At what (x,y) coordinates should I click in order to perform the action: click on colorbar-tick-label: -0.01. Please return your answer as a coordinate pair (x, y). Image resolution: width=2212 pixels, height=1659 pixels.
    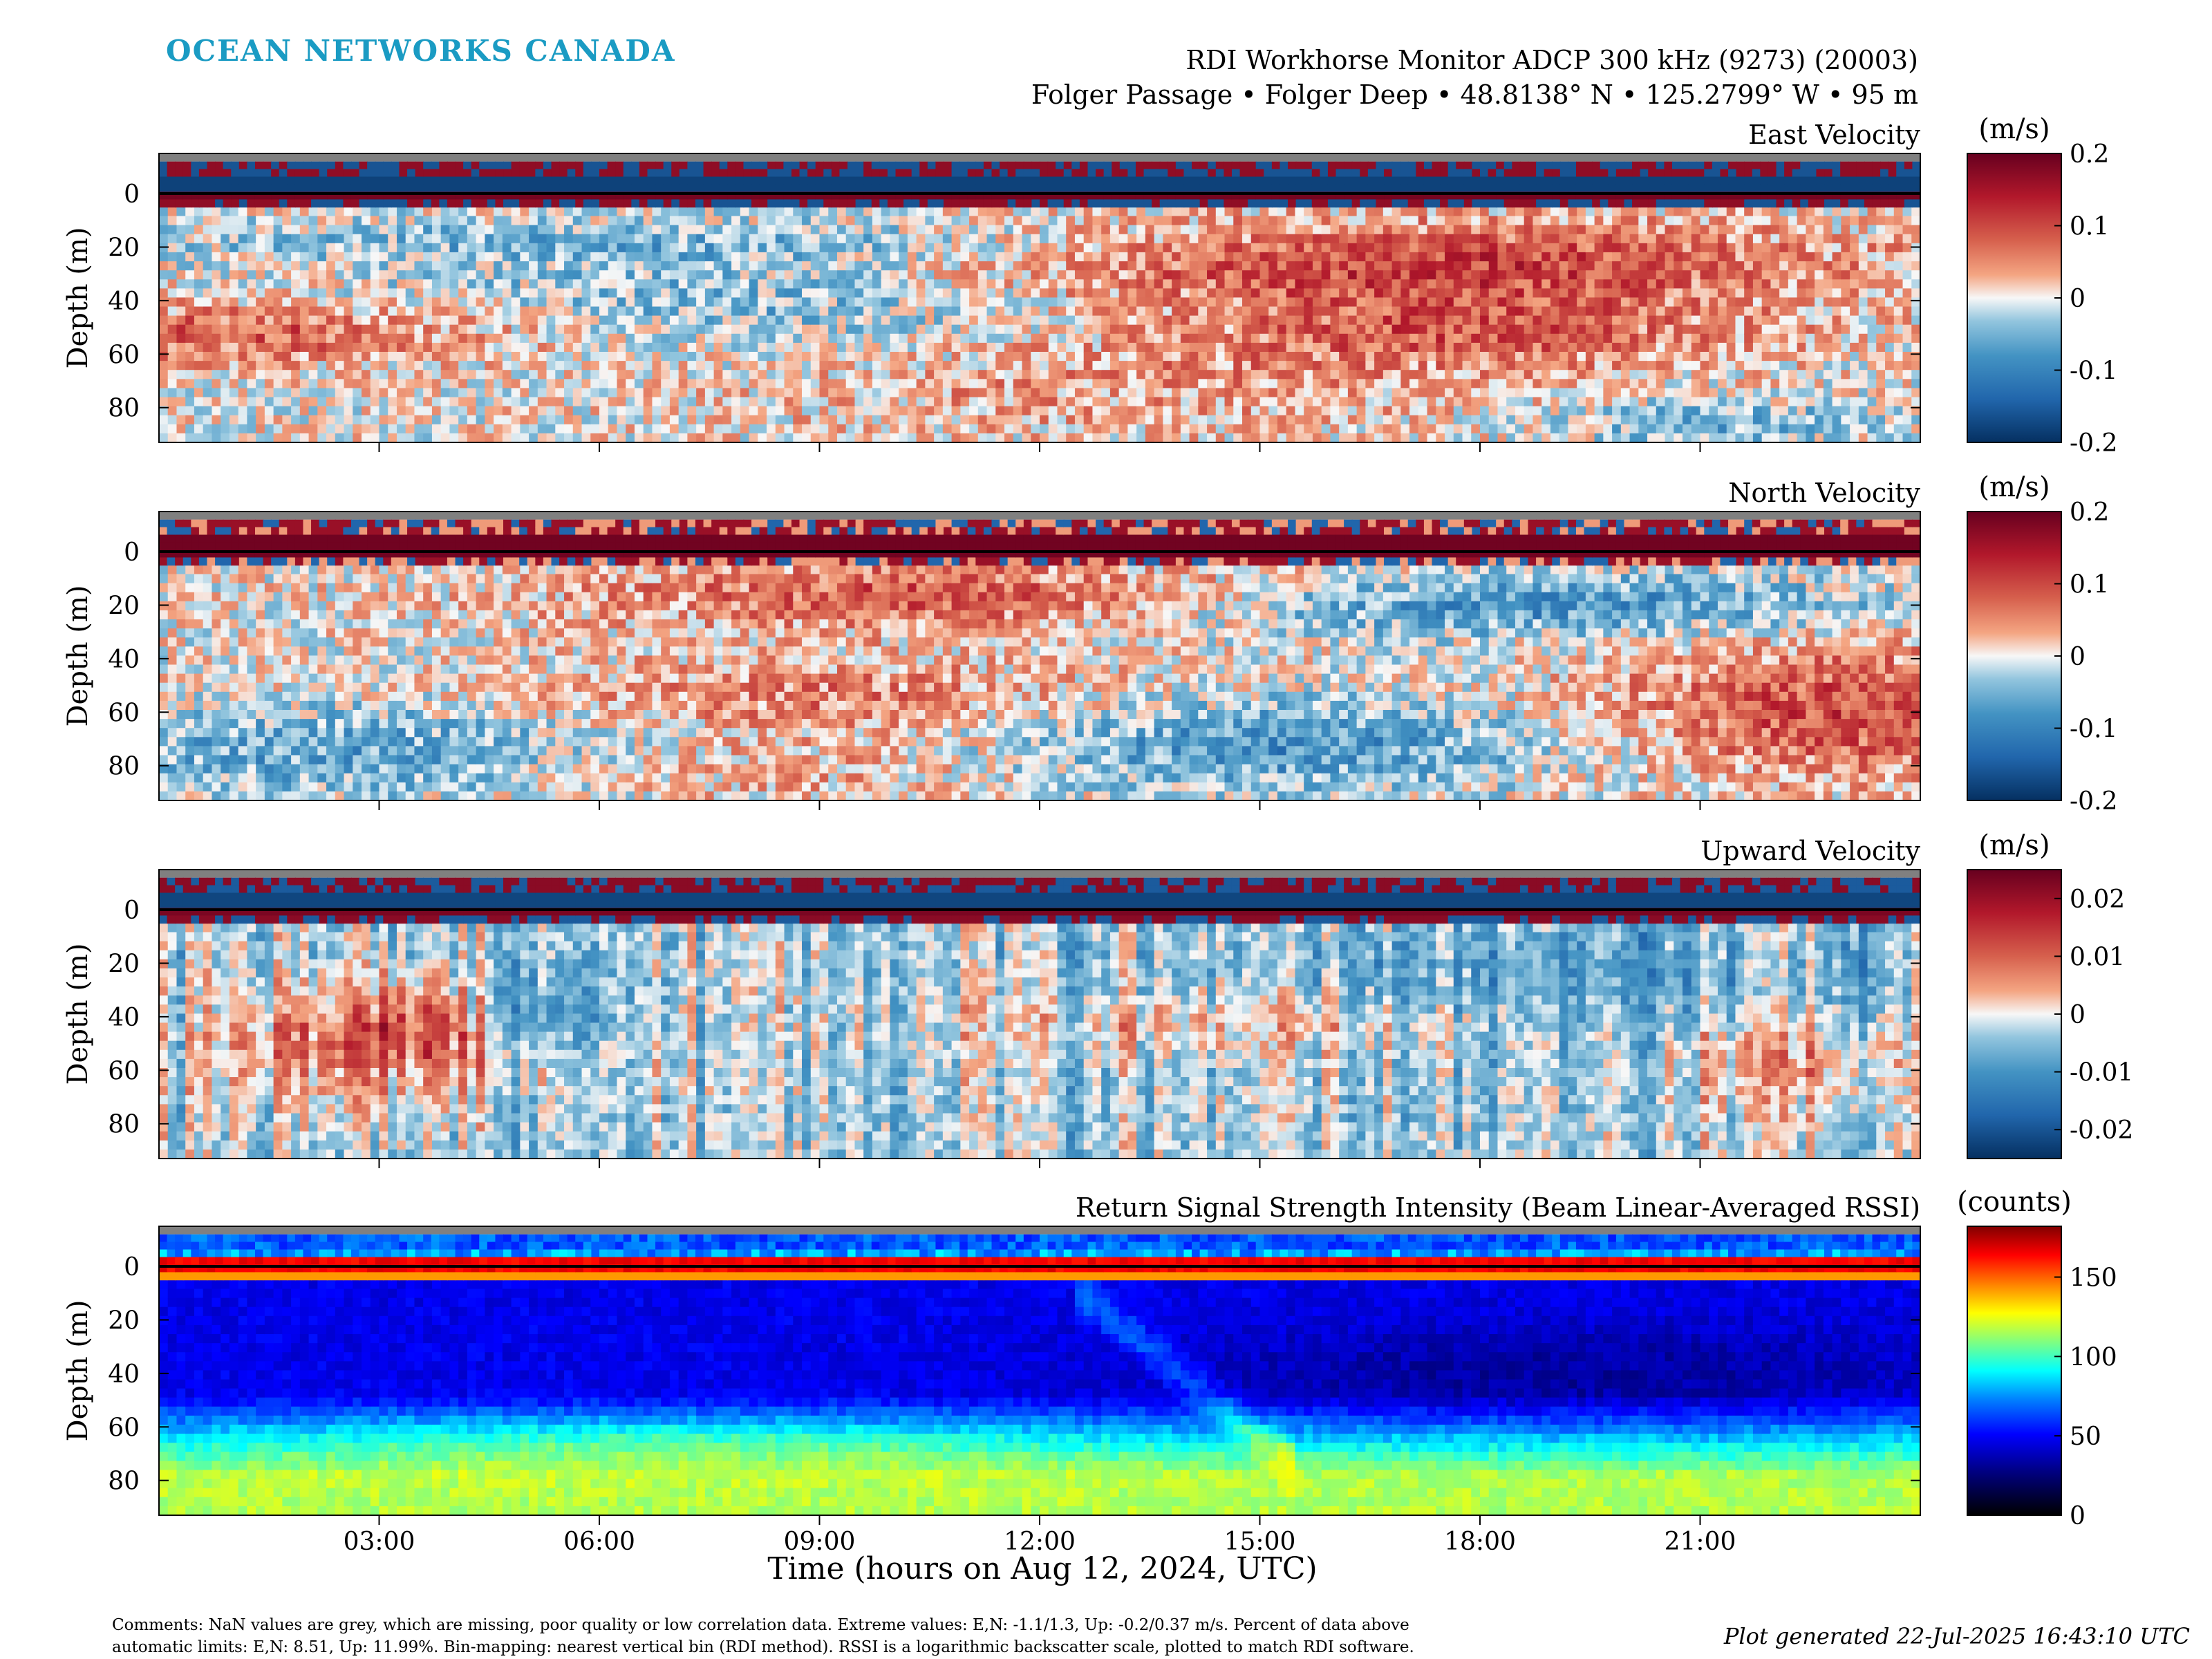
    Looking at the image, I should click on (2101, 1073).